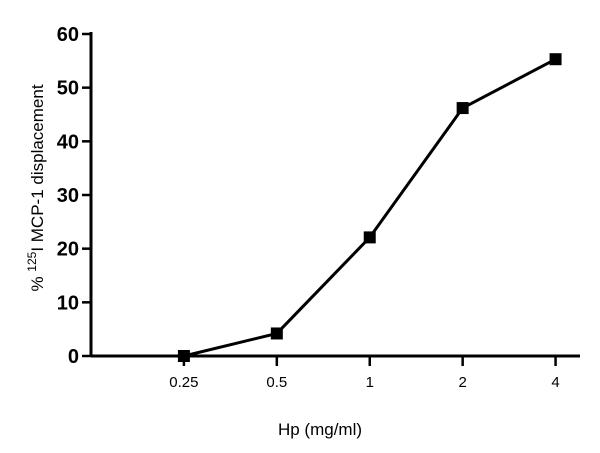  I want to click on y-tick-label-2: 20, so click(68, 250).